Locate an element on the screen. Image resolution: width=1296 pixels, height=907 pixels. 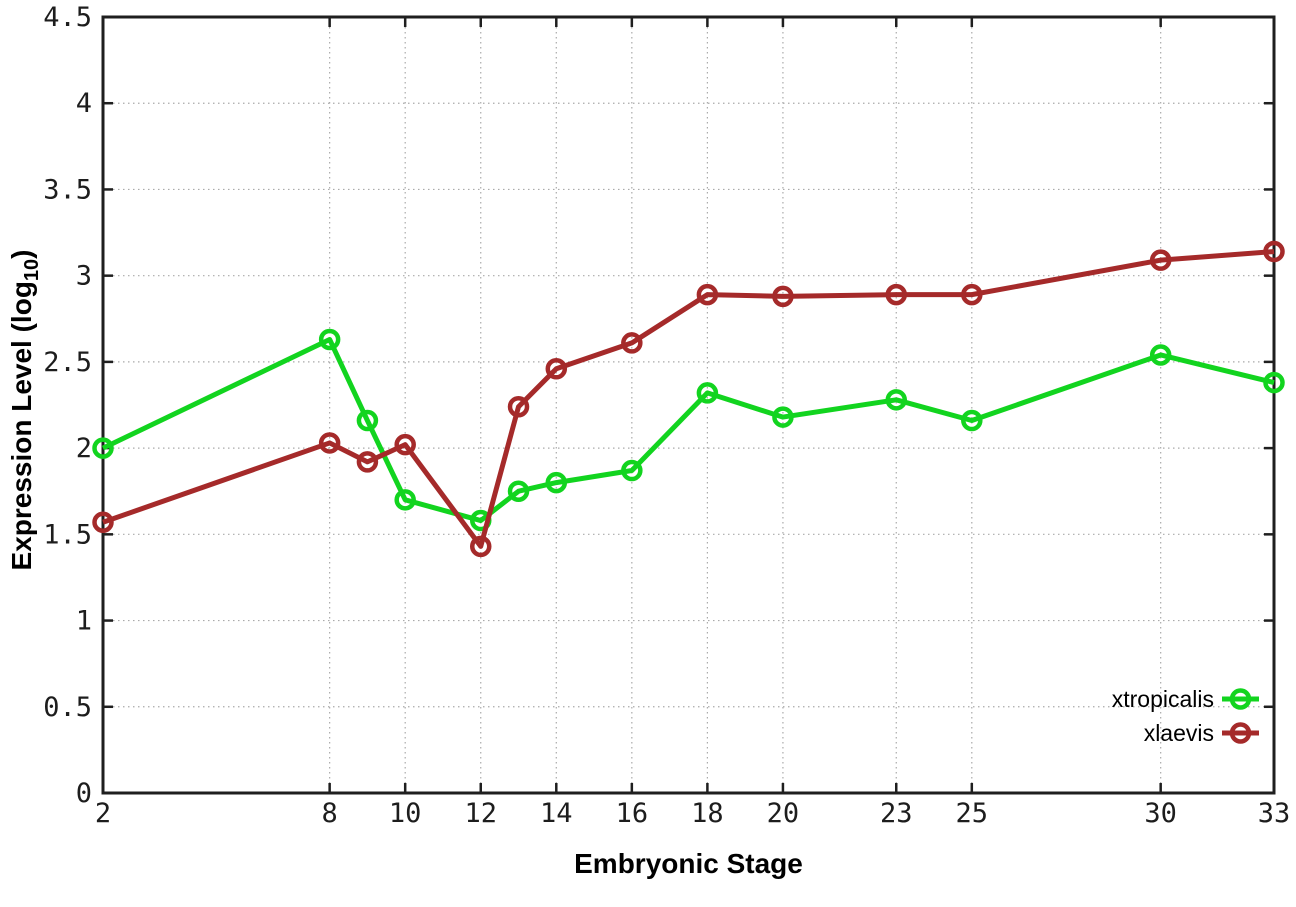
x-axis-title: Embryonic Stage is located at coordinates (688, 863).